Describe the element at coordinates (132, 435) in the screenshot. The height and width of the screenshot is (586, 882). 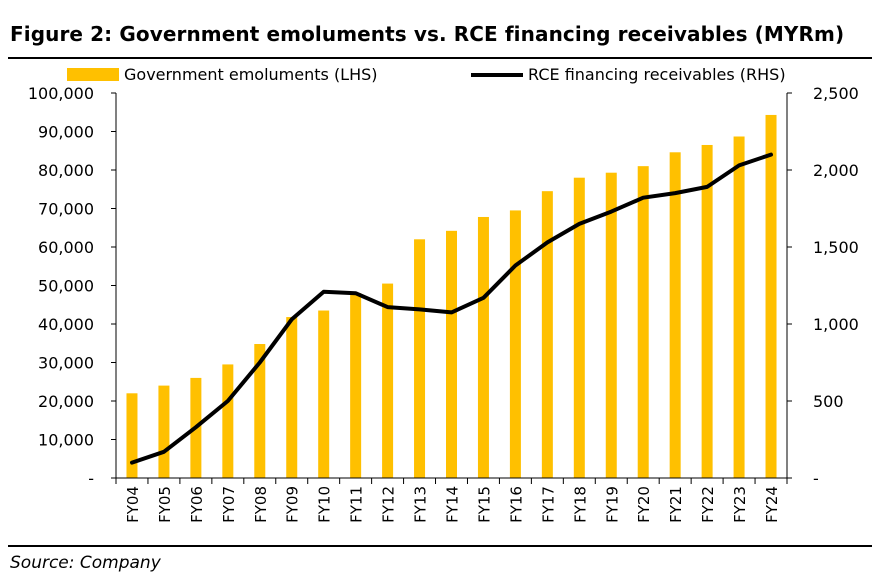
I see `bar-FY04` at that location.